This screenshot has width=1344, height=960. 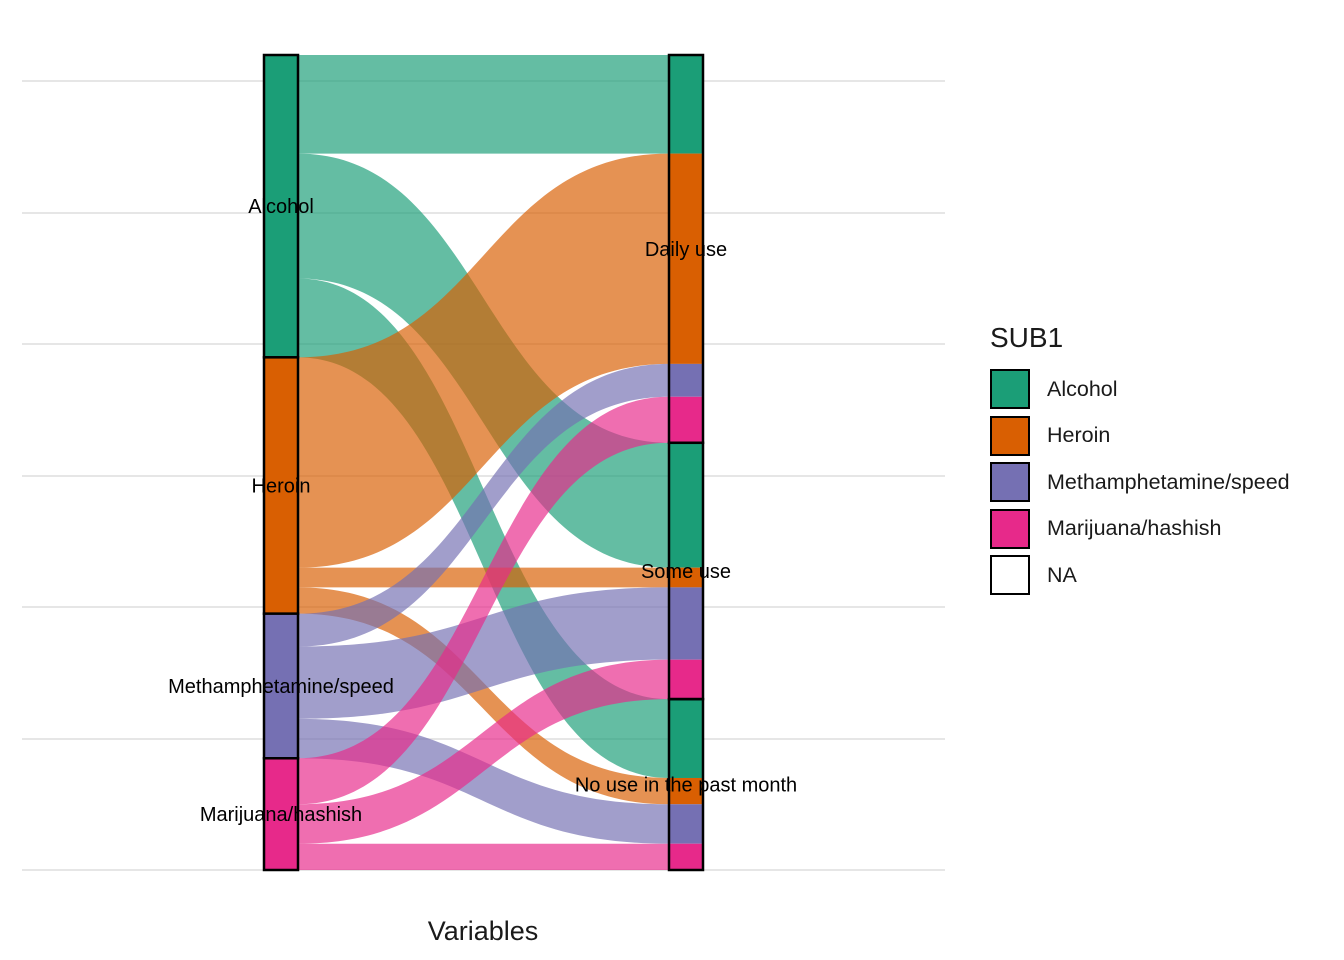 I want to click on flow-methamphetamine-speed-to-some-use, so click(x=483, y=653).